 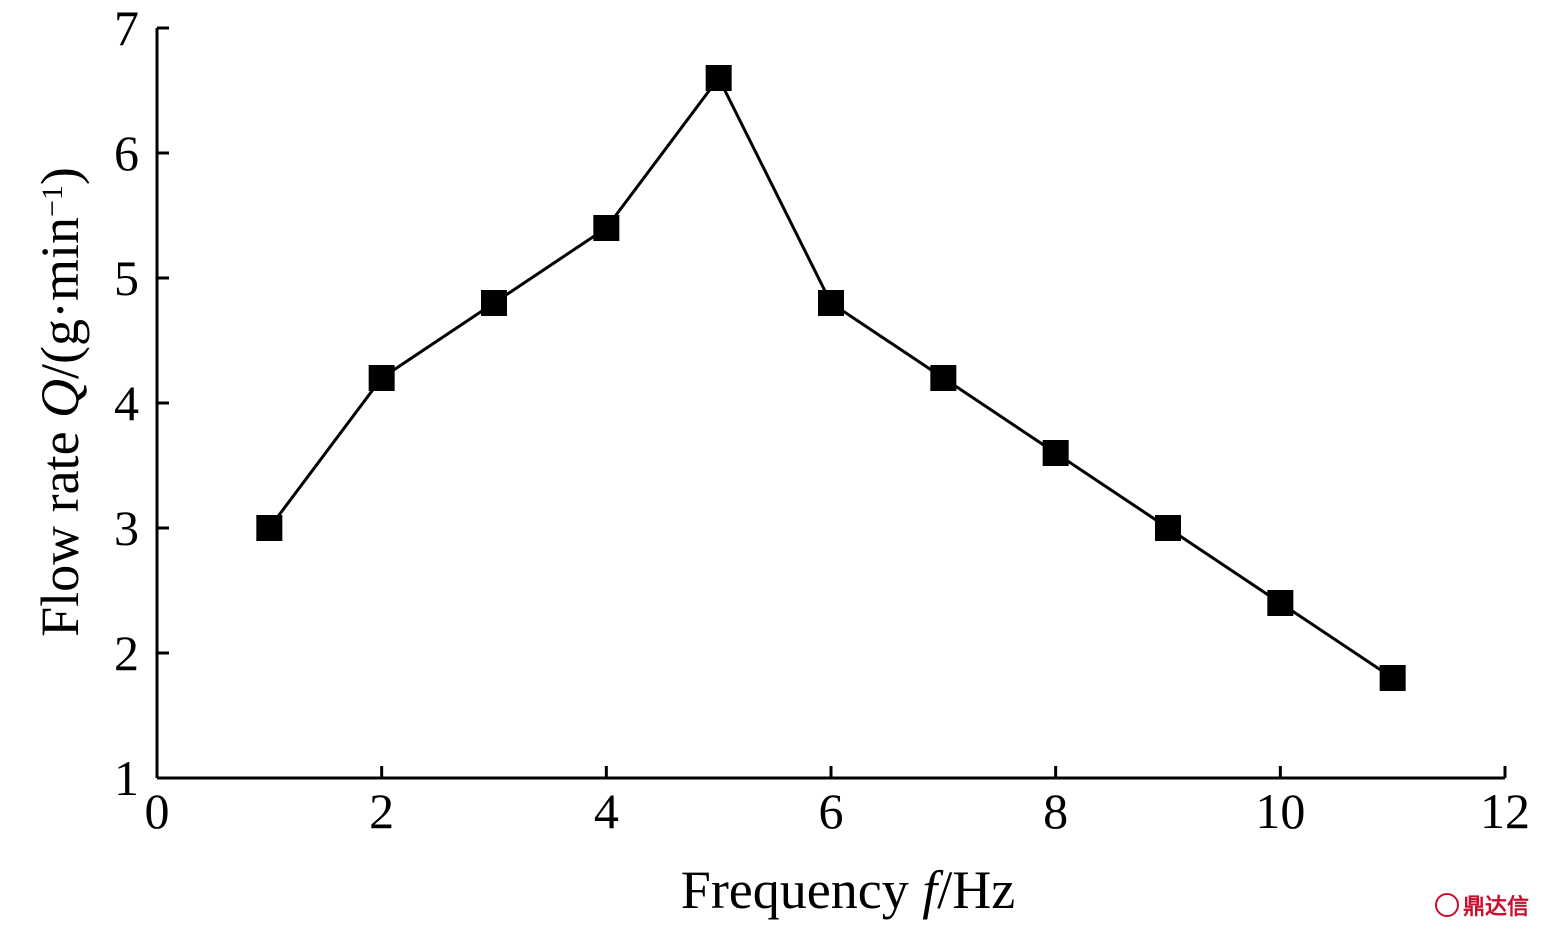 I want to click on watermark-logo-icon, so click(x=1446, y=905).